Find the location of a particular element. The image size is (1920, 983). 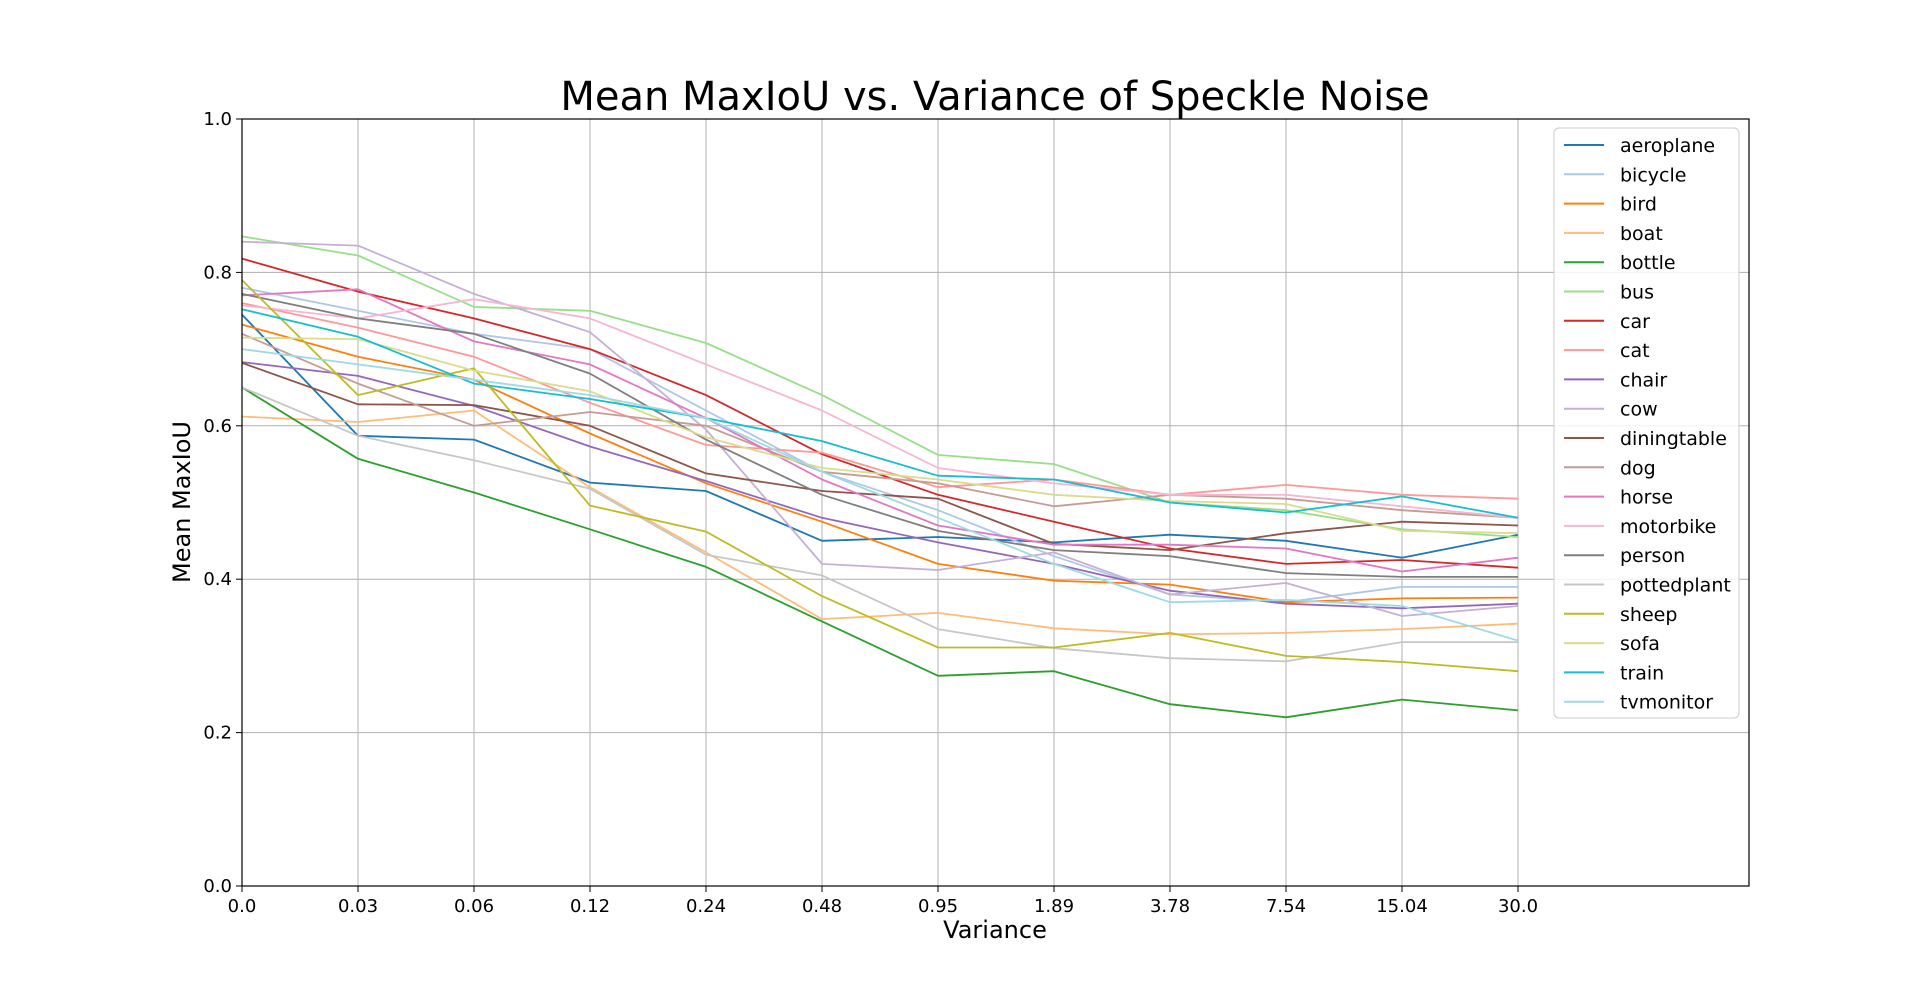

x-tick-label: 15.04 is located at coordinates (1402, 906).